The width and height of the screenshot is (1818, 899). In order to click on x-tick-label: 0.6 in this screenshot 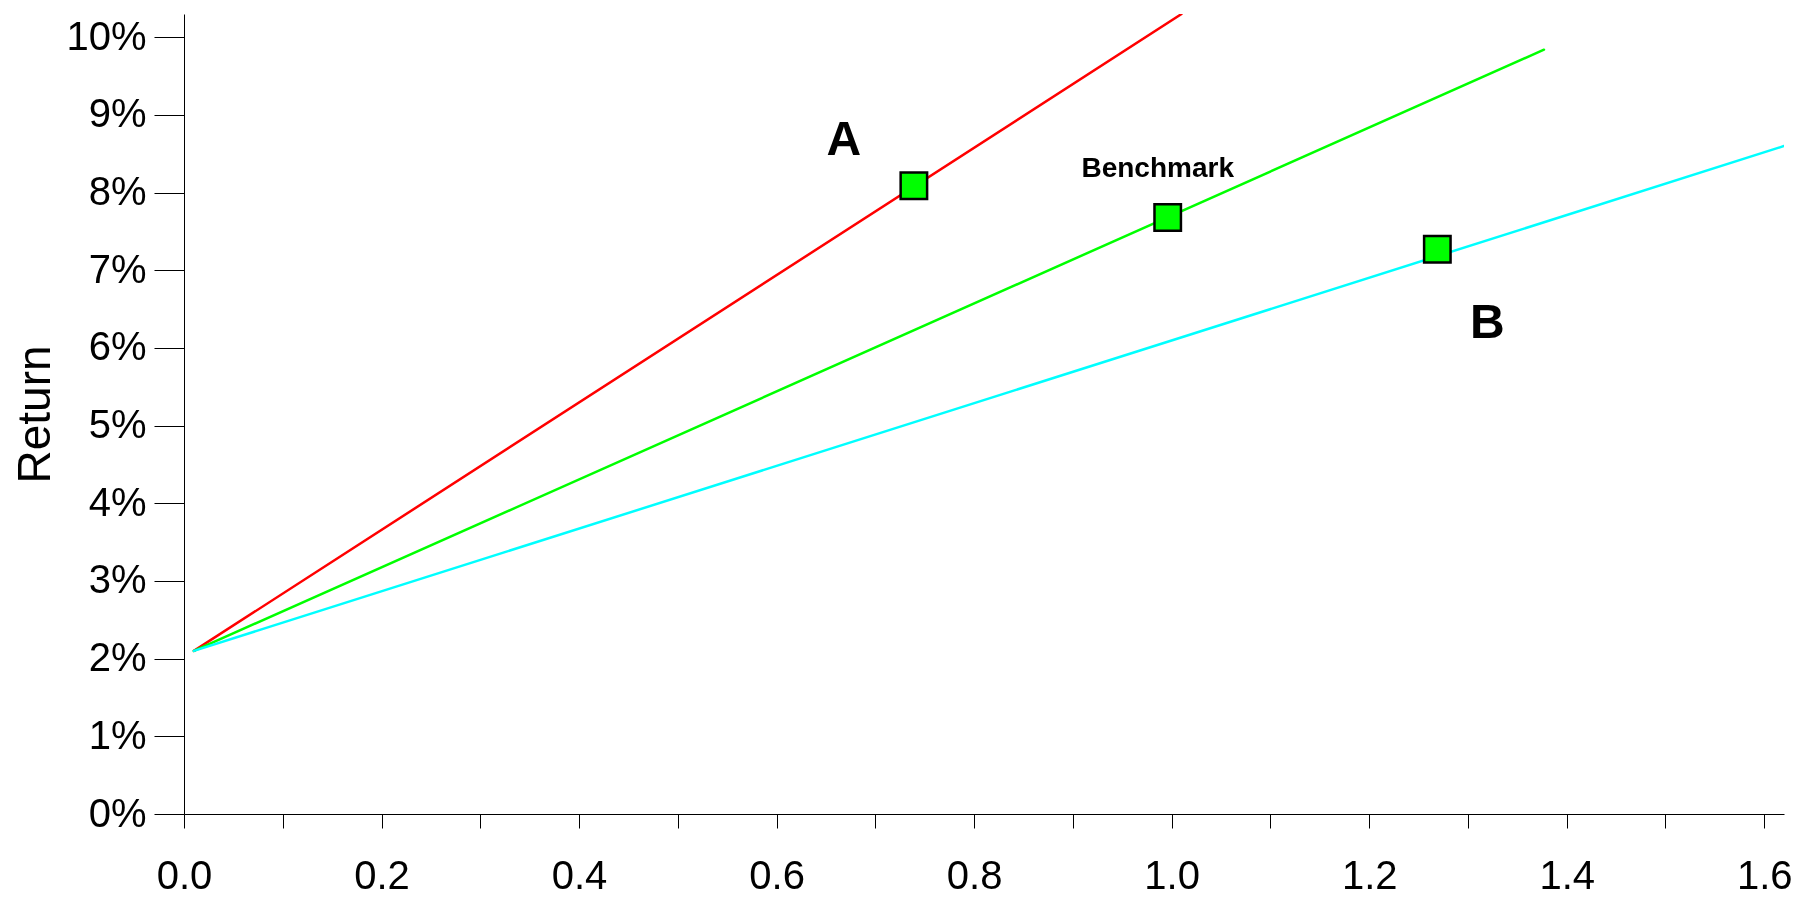, I will do `click(777, 874)`.